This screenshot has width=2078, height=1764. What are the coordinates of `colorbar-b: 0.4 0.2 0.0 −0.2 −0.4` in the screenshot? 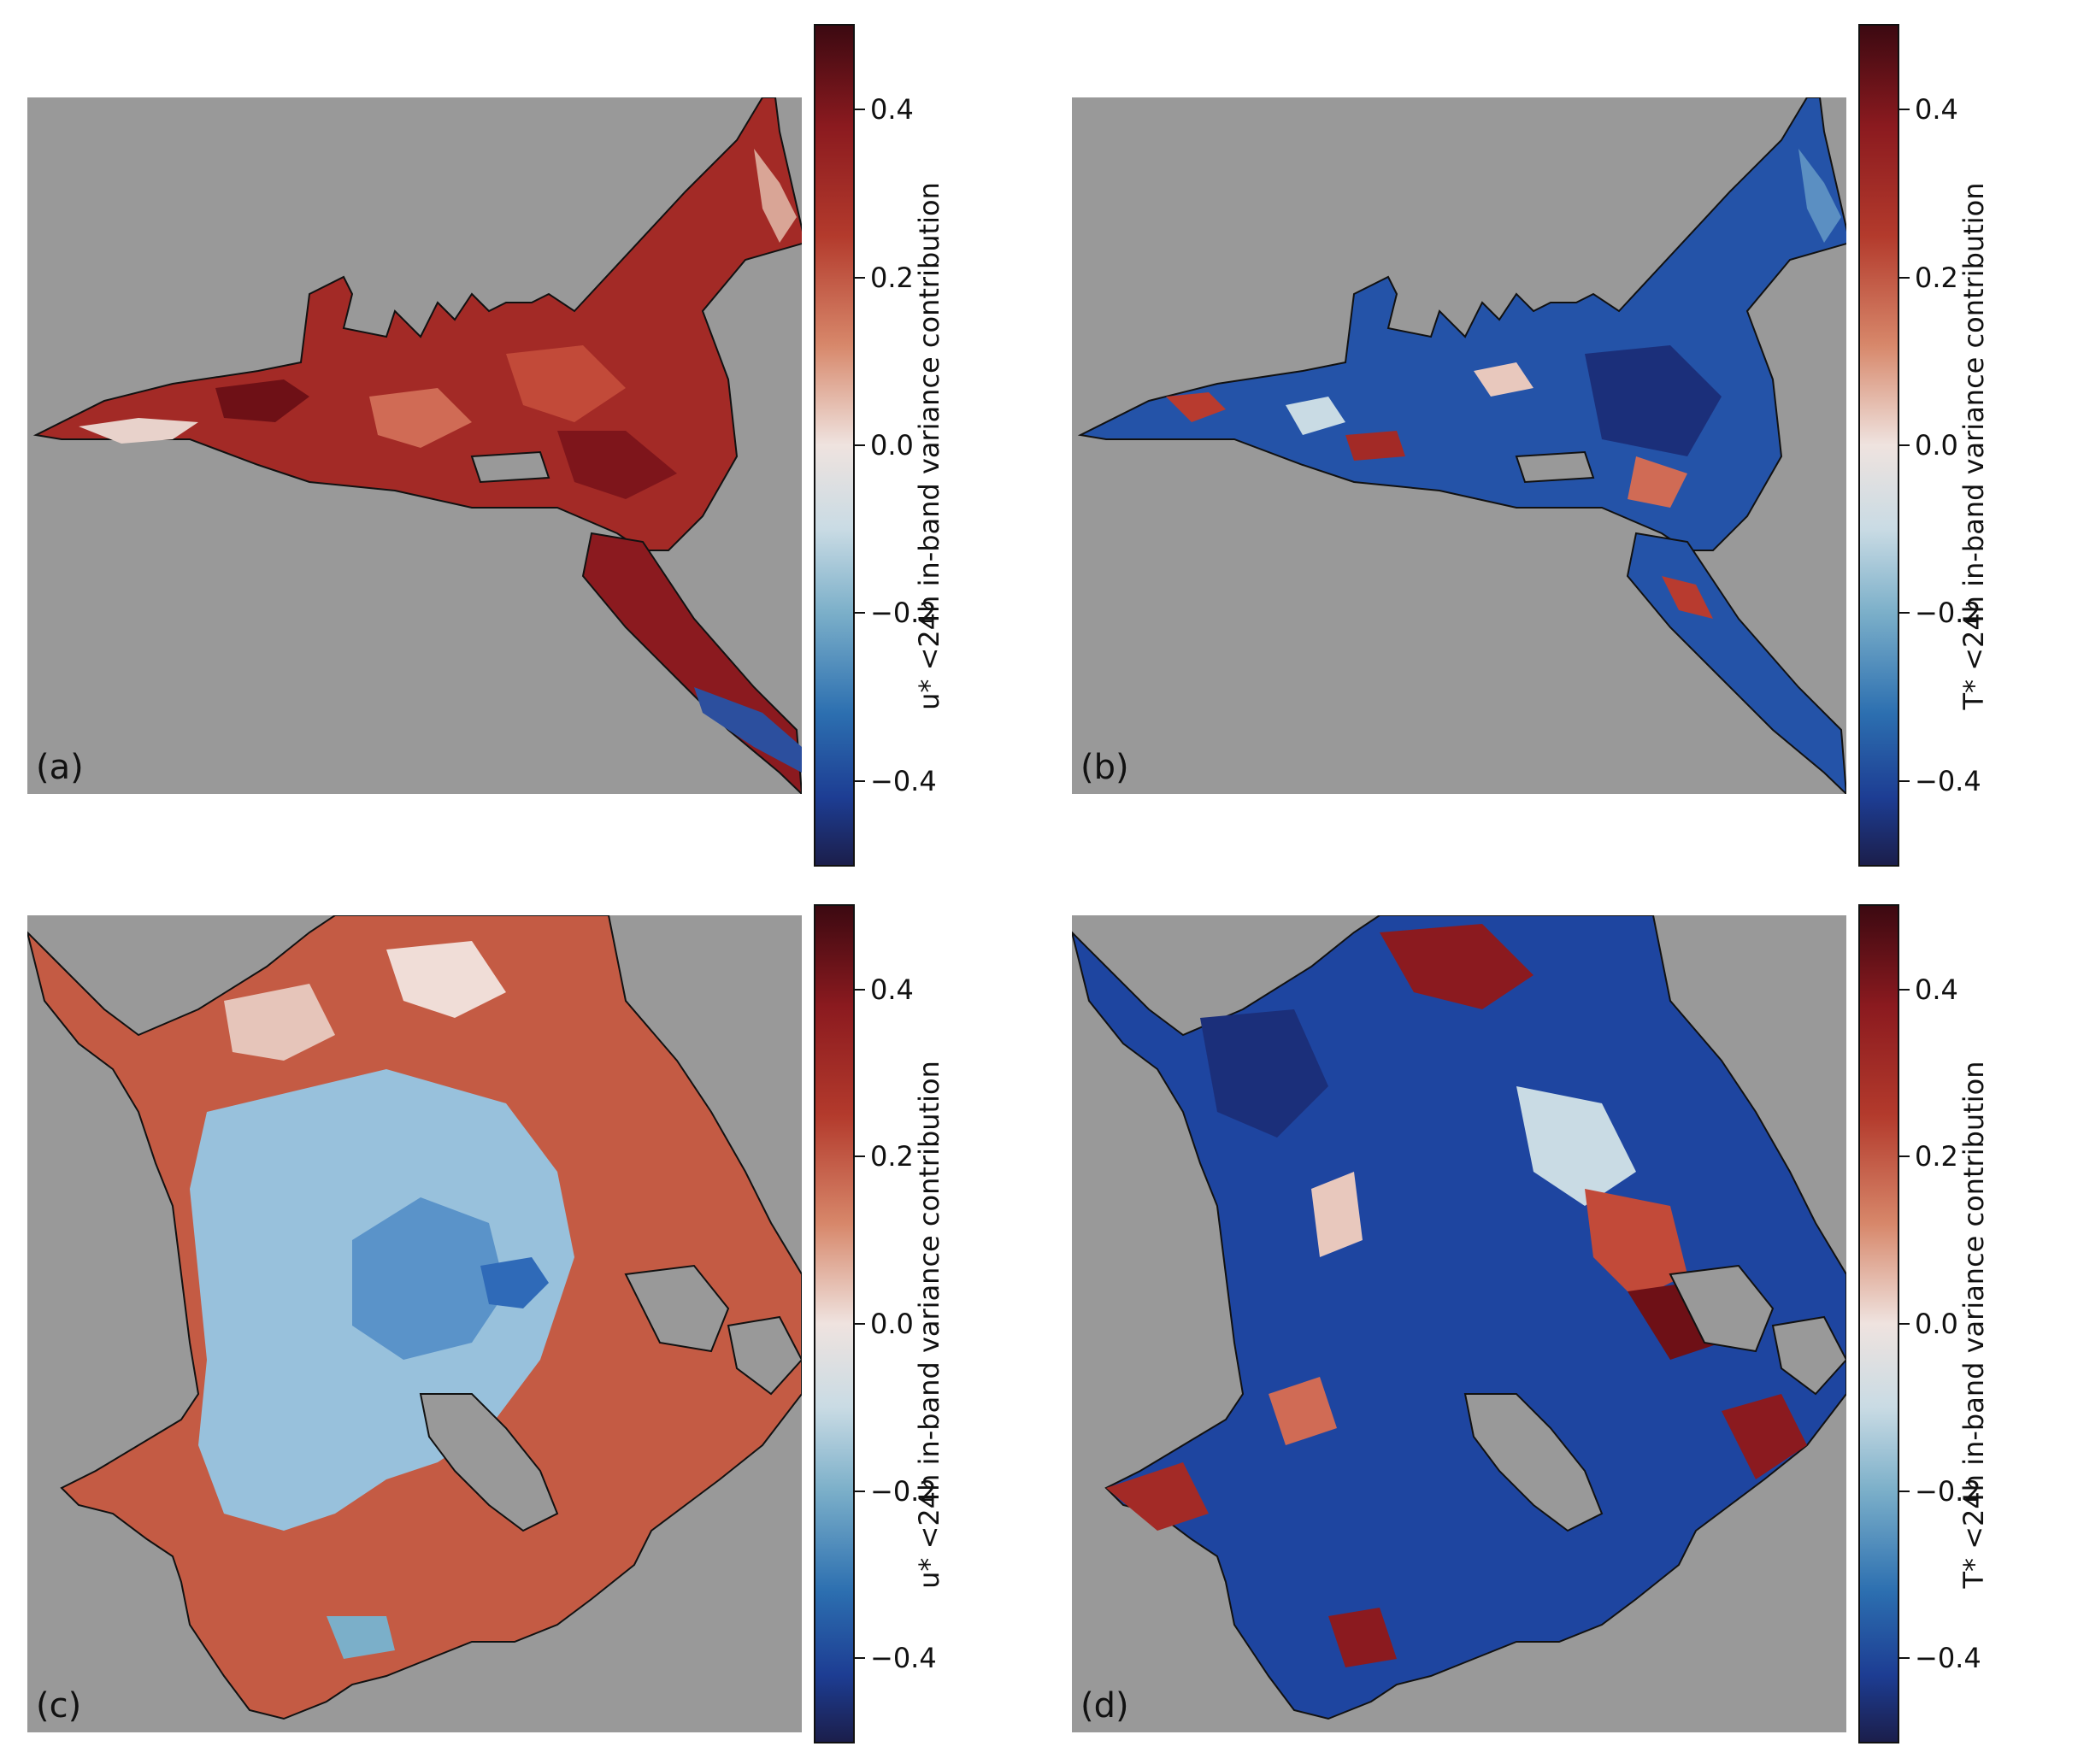 It's located at (1919, 445).